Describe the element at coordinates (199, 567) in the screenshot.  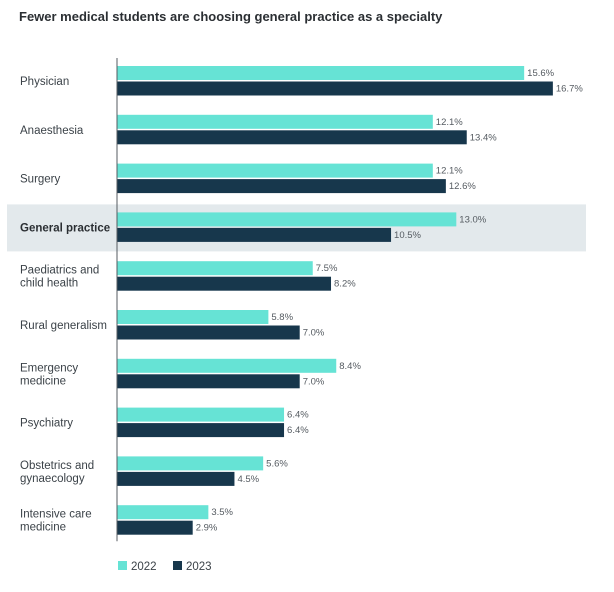
I see `legend-label: 2023` at that location.